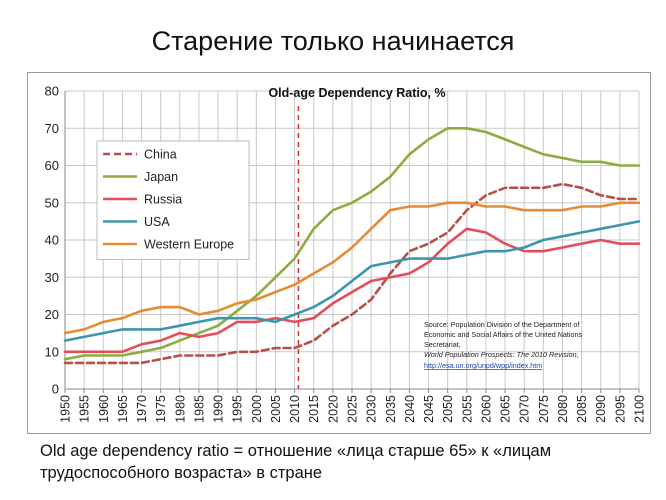 Image resolution: width=666 pixels, height=500 pixels. What do you see at coordinates (467, 409) in the screenshot?
I see `x-tick-label: 2055` at bounding box center [467, 409].